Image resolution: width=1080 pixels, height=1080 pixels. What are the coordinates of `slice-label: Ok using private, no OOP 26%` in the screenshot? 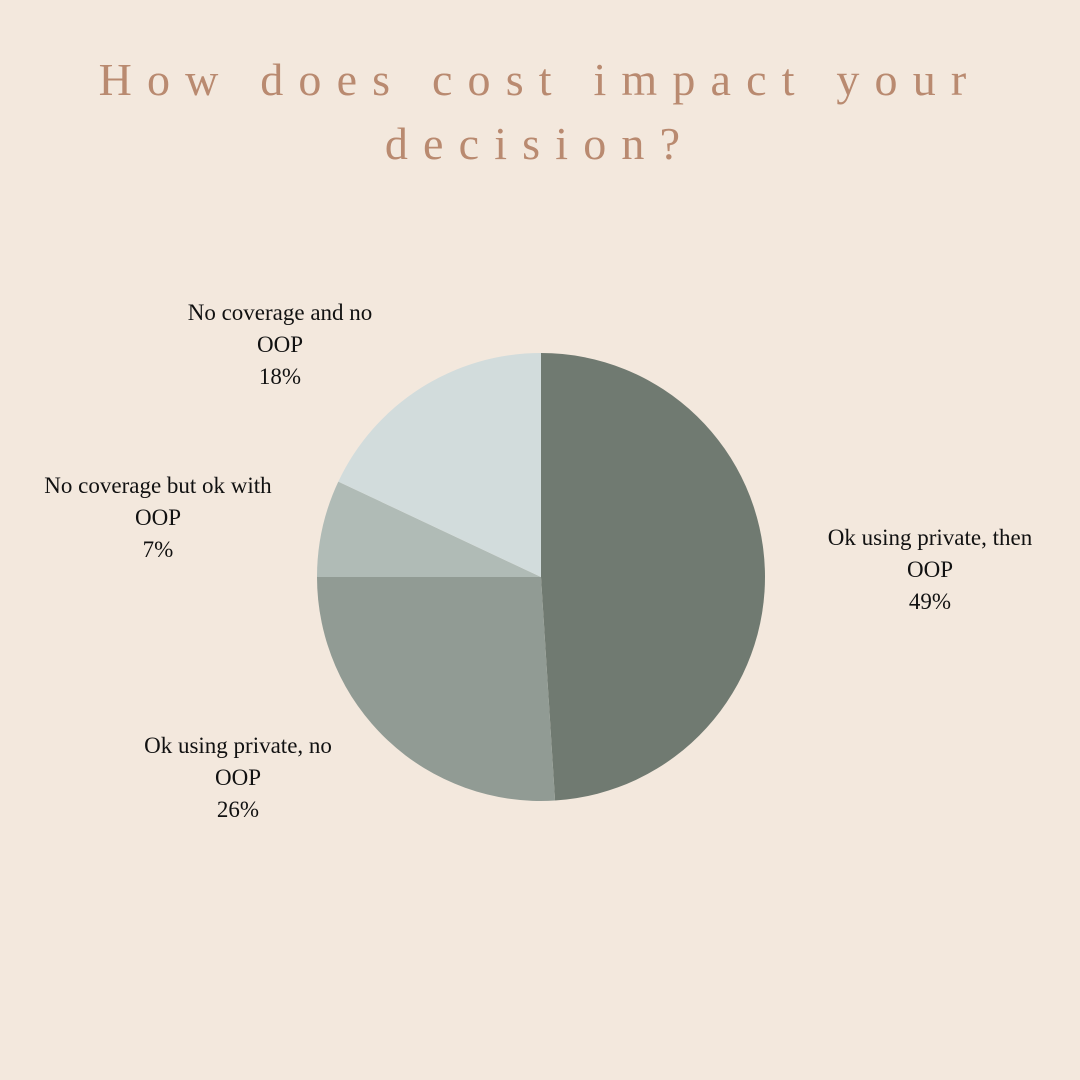 It's located at (238, 778).